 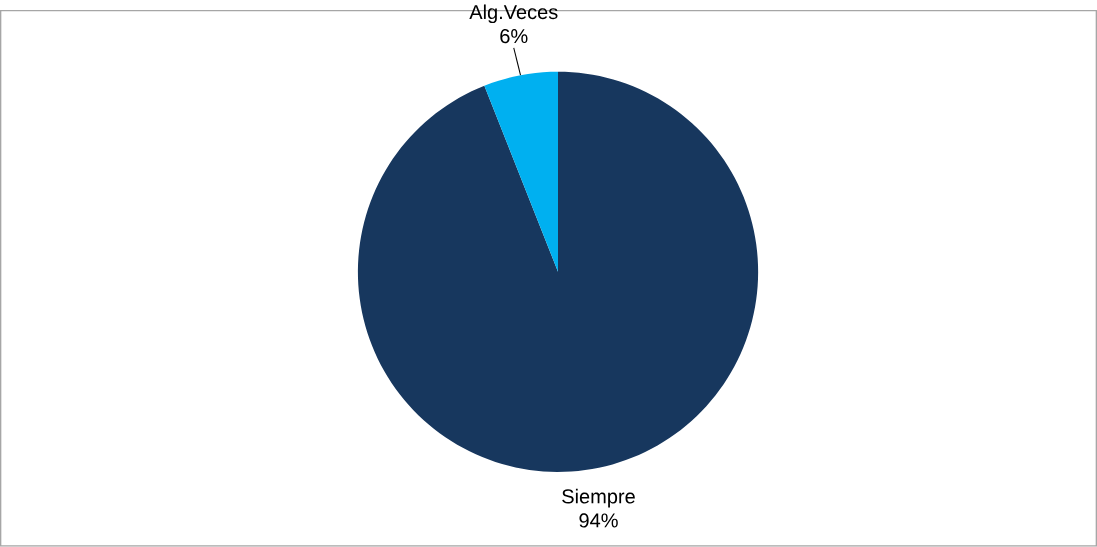 What do you see at coordinates (598, 520) in the screenshot?
I see `data-label: 94%` at bounding box center [598, 520].